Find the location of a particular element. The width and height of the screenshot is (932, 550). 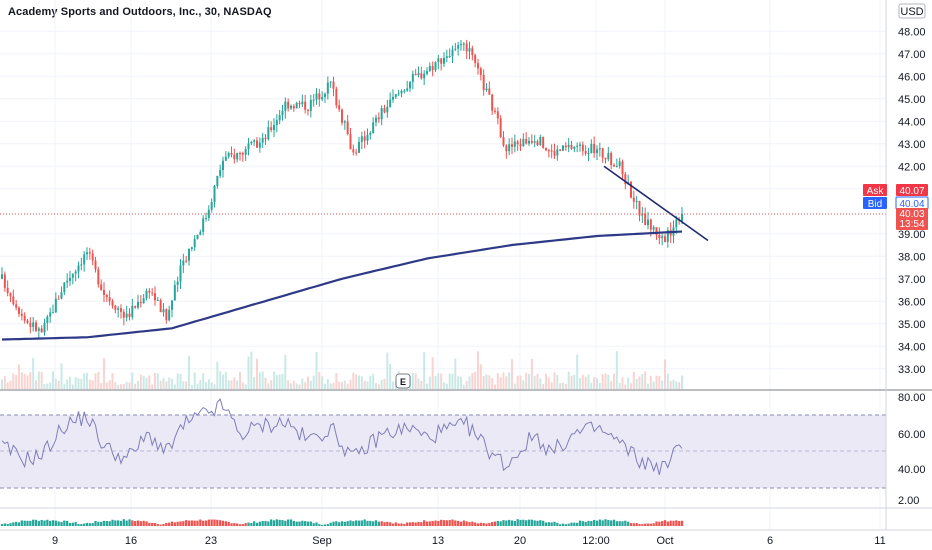

trend-line is located at coordinates (656, 203).